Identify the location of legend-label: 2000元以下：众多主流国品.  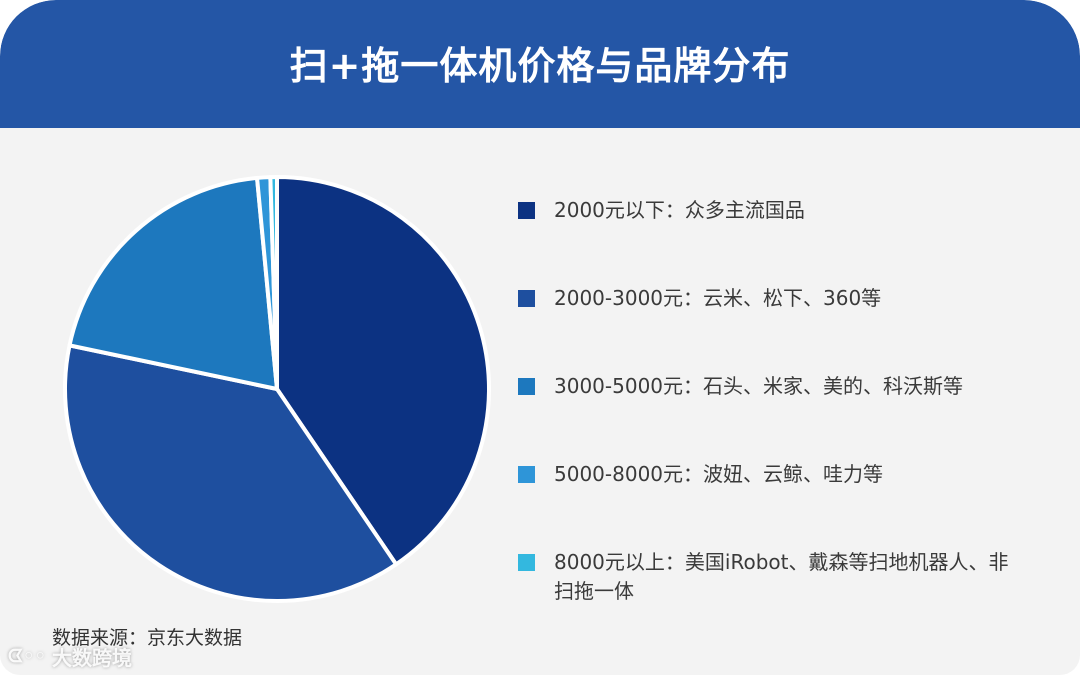
(679, 210).